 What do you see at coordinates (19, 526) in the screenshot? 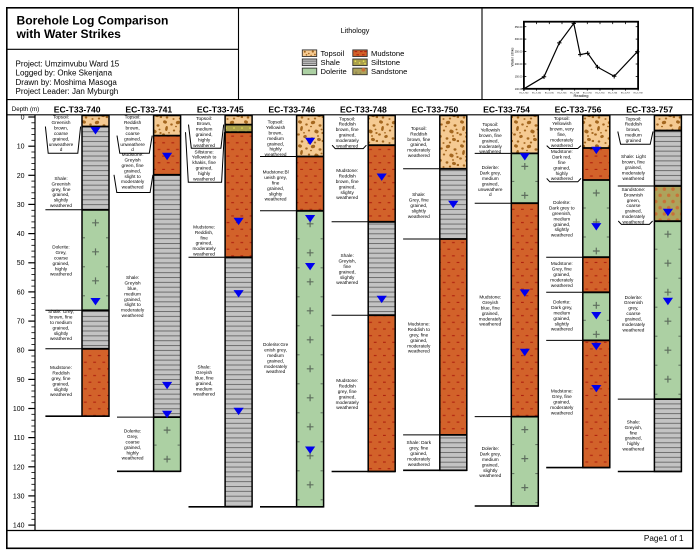
I see `svg-text: 140` at bounding box center [19, 526].